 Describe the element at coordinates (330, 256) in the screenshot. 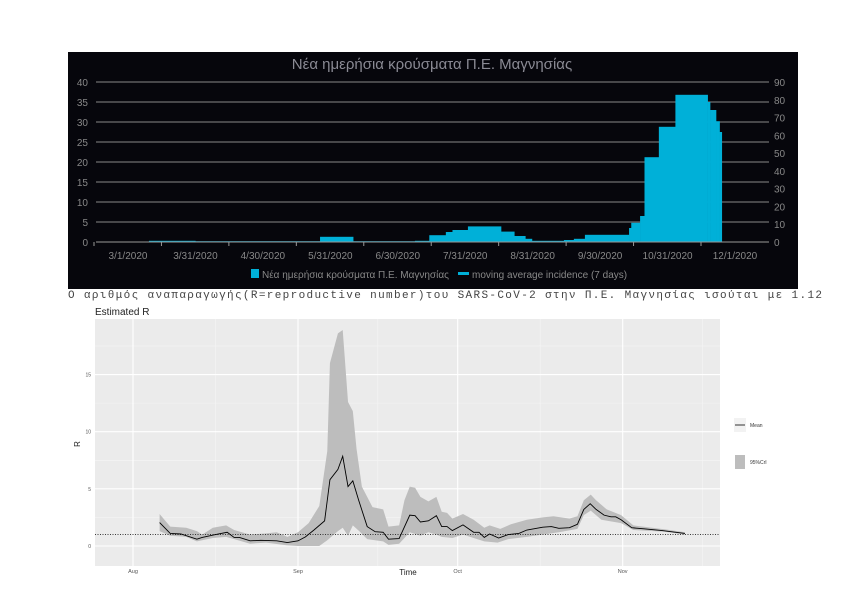

I see `x-tick-label: 5/31/2020` at that location.